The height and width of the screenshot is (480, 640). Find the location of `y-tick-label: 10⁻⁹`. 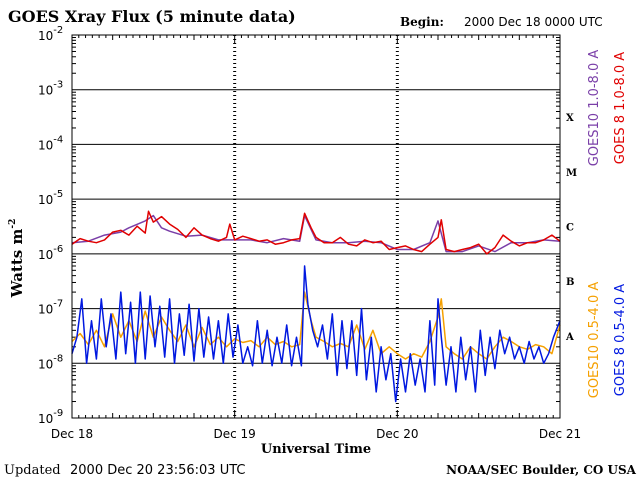

y-tick-label: 10⁻⁹ is located at coordinates (50, 417).